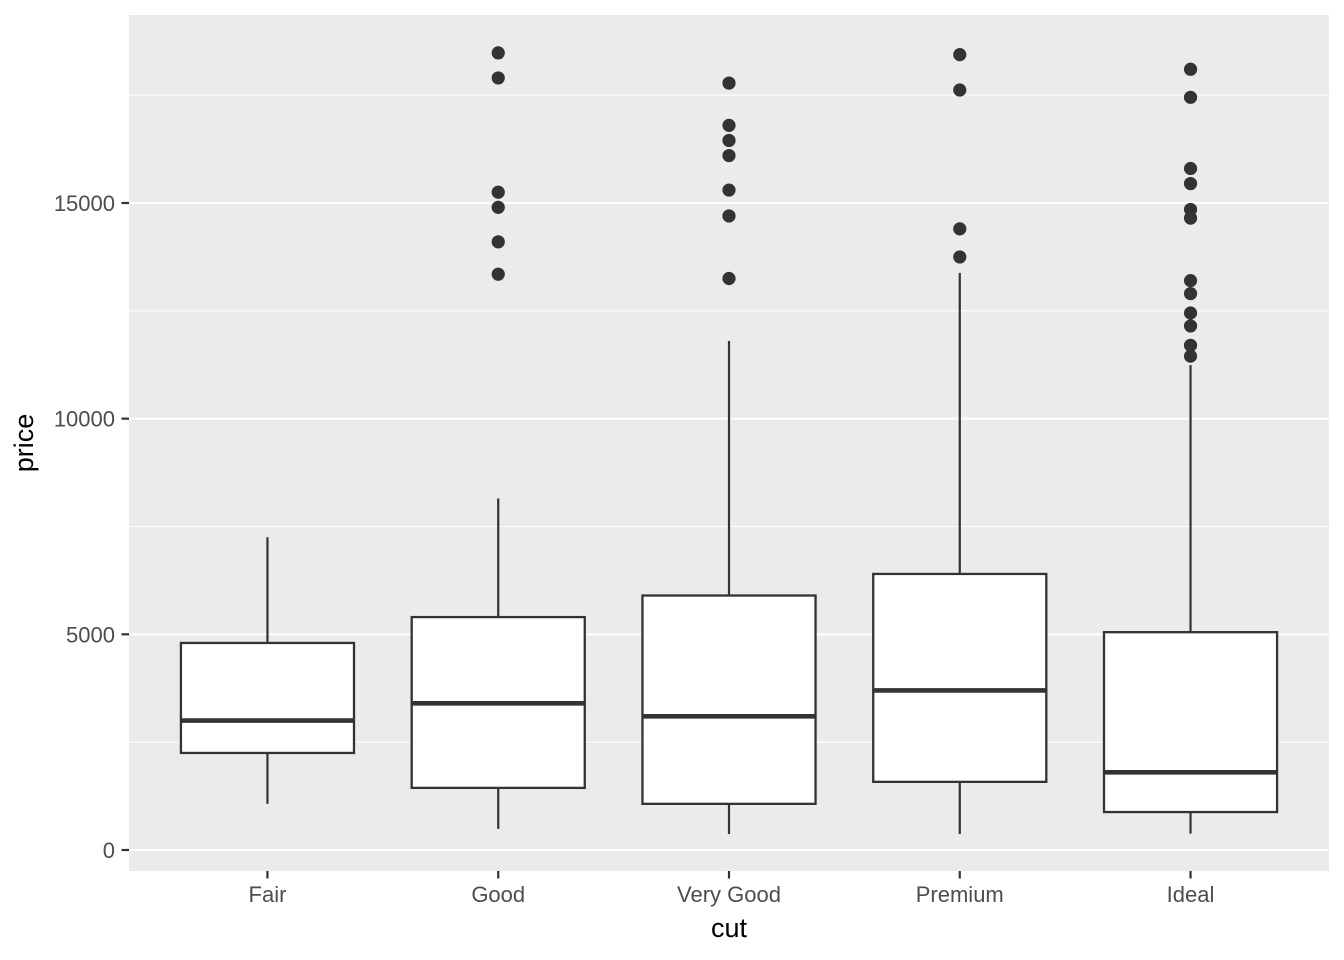  Describe the element at coordinates (24, 443) in the screenshot. I see `y-axis-title: price` at that location.